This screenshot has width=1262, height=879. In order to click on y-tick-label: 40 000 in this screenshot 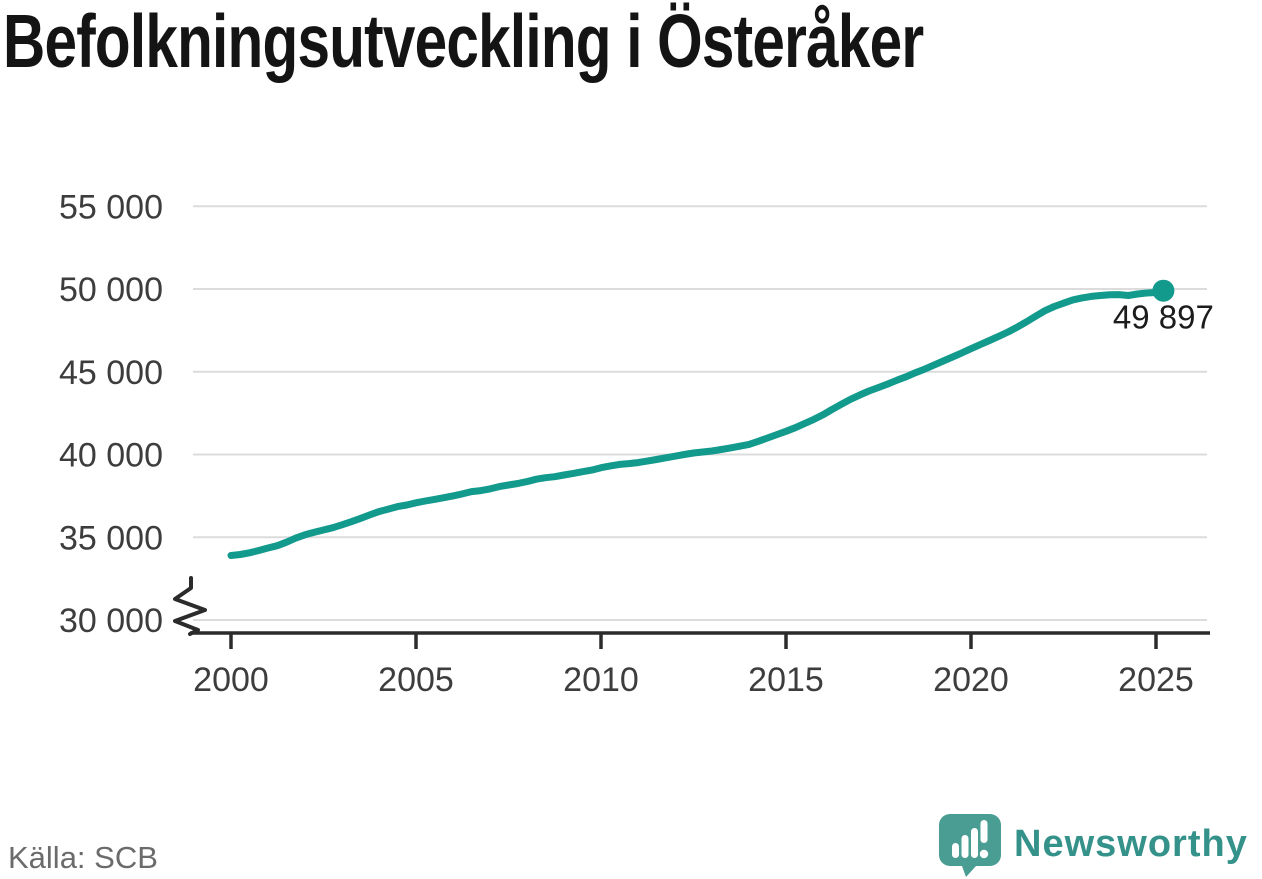, I will do `click(111, 456)`.